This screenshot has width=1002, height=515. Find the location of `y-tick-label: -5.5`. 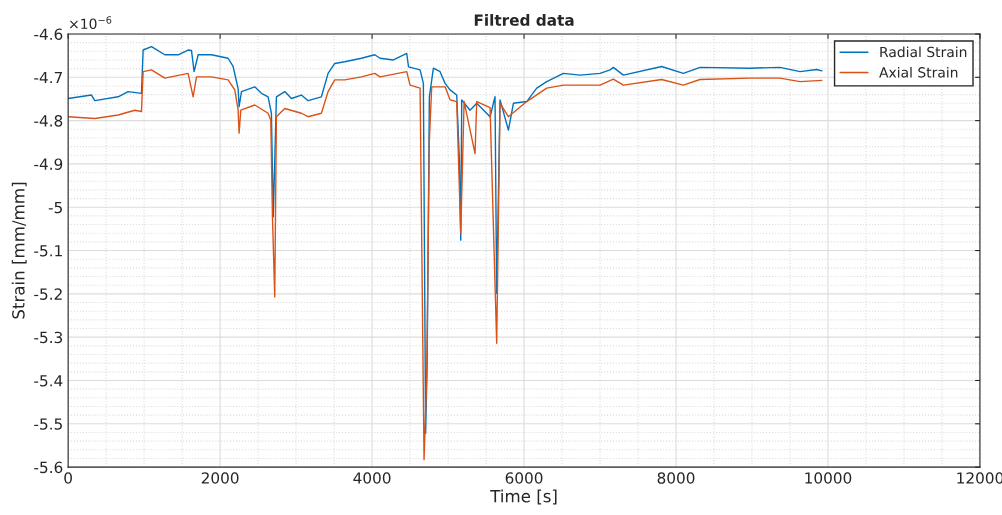

y-tick-label: -5.5 is located at coordinates (48, 424).